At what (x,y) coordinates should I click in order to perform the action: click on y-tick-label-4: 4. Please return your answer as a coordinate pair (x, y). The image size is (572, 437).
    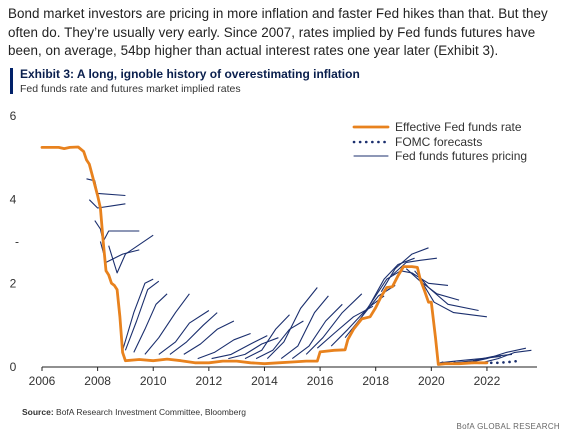
    Looking at the image, I should click on (13, 200).